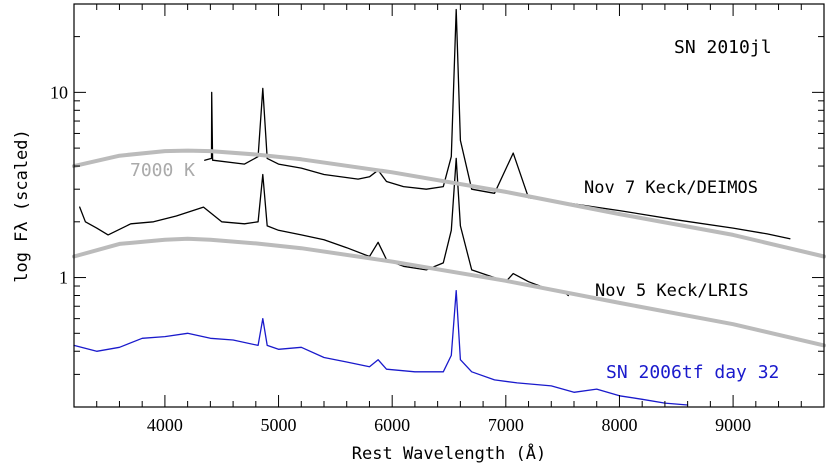 The width and height of the screenshot is (830, 471). I want to click on x-tick-label: 7000, so click(506, 425).